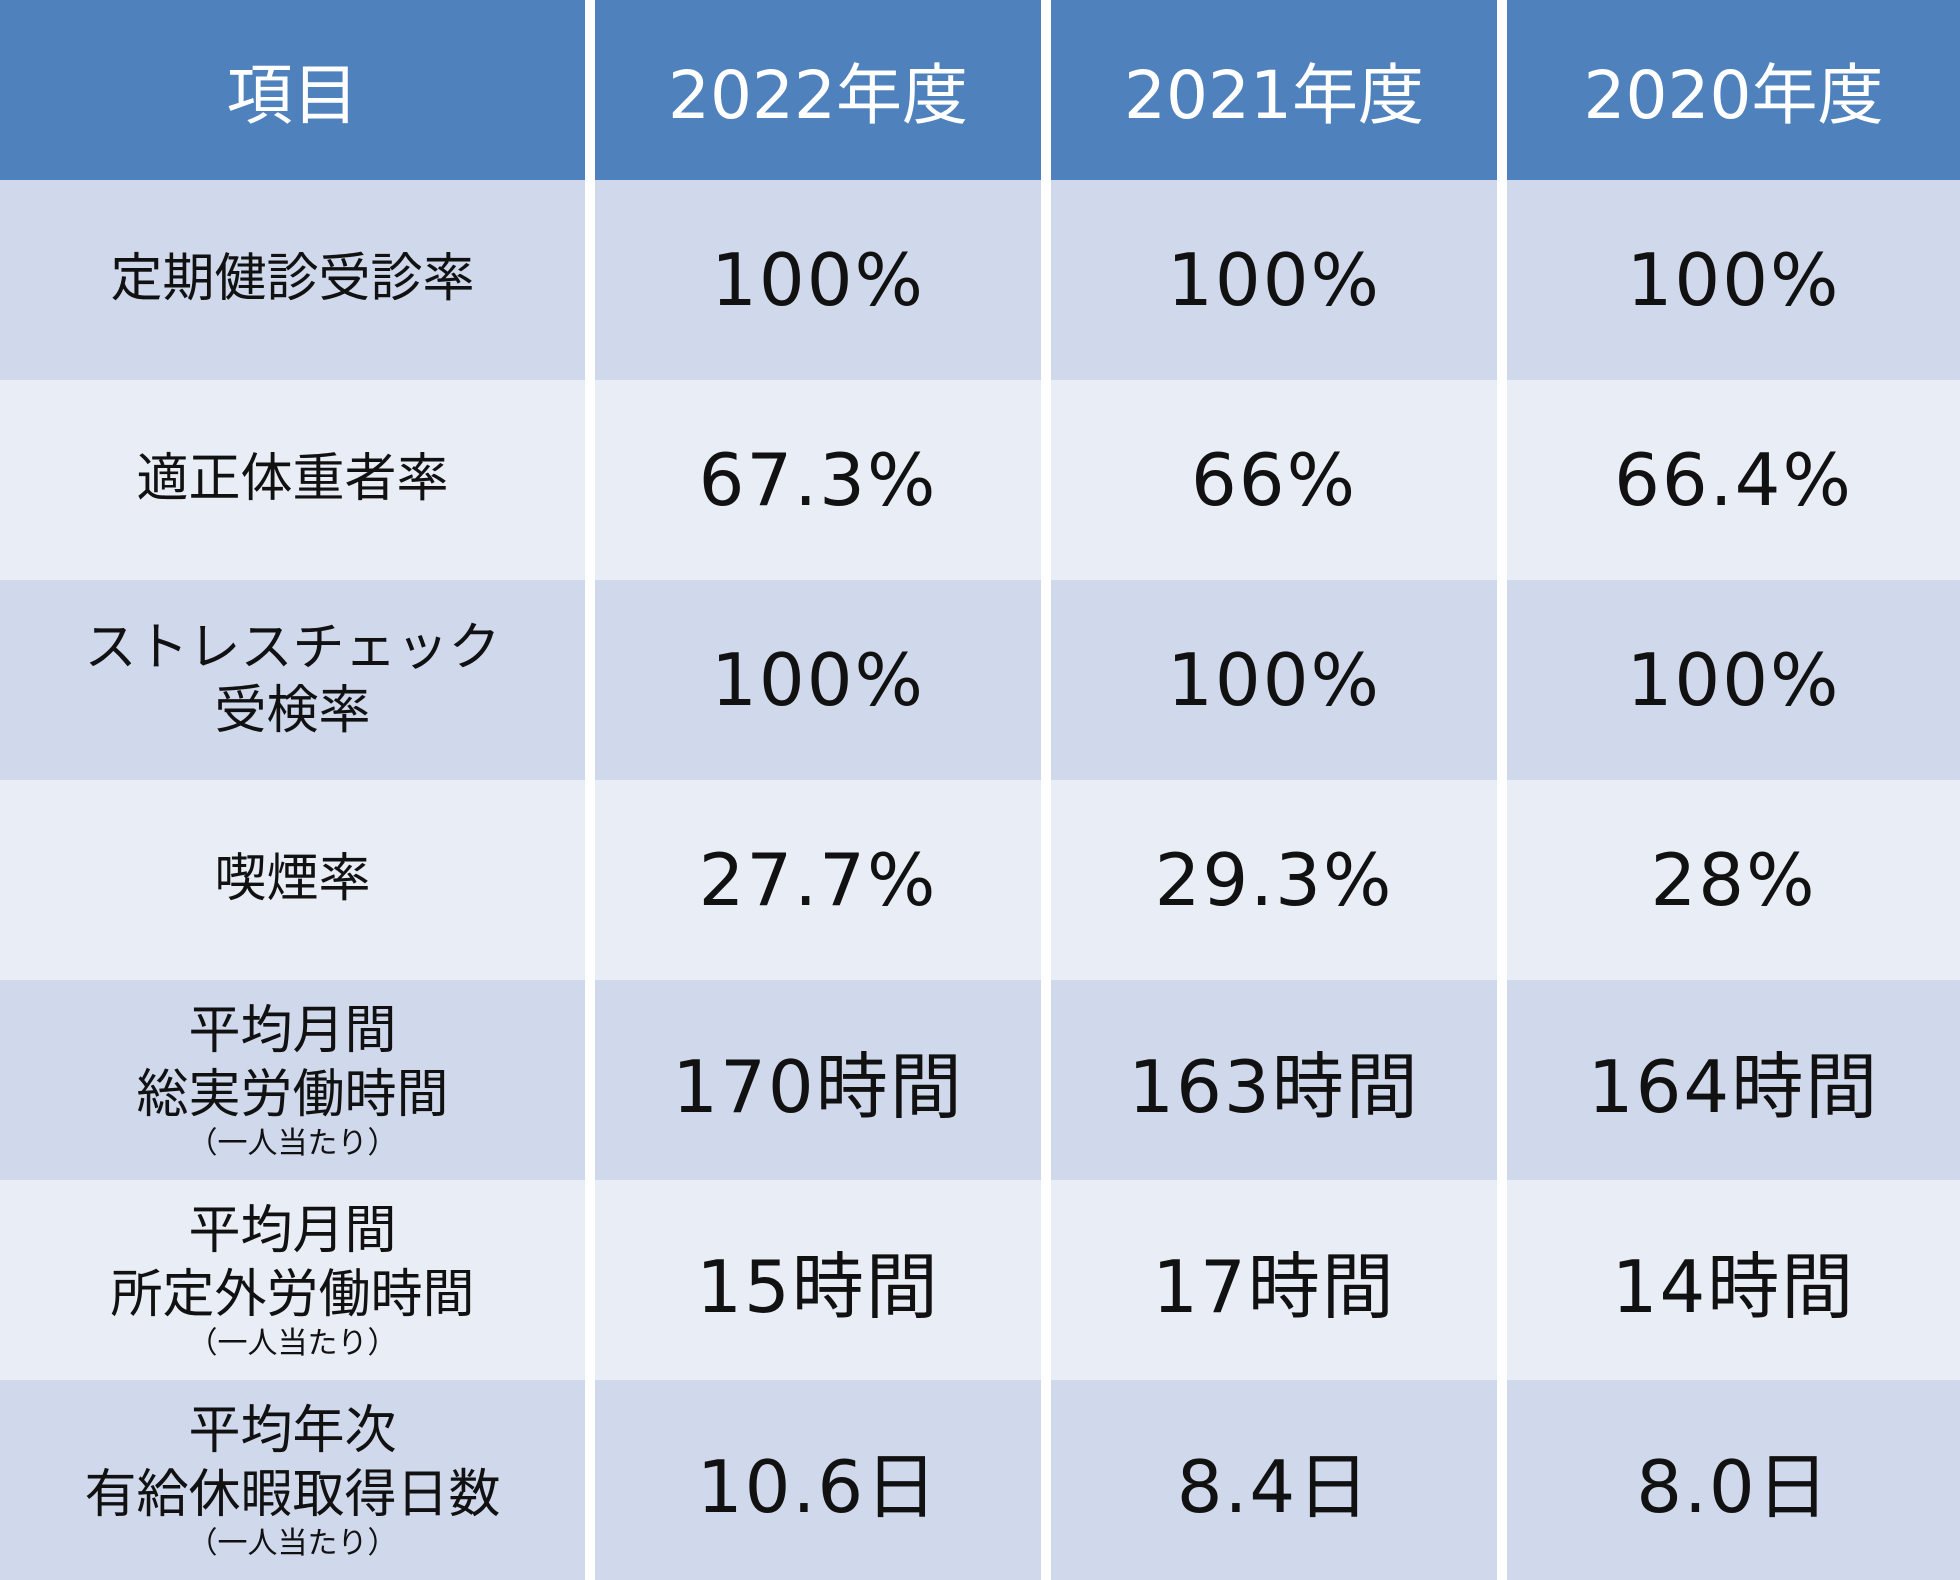 The image size is (1960, 1580). I want to click on cell-value: 67.3%, so click(818, 480).